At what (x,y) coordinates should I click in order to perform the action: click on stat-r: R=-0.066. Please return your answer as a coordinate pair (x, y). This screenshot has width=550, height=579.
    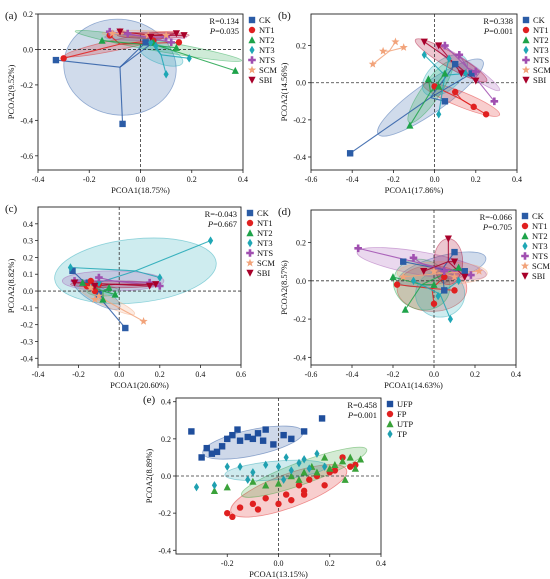
    Looking at the image, I should click on (496, 217).